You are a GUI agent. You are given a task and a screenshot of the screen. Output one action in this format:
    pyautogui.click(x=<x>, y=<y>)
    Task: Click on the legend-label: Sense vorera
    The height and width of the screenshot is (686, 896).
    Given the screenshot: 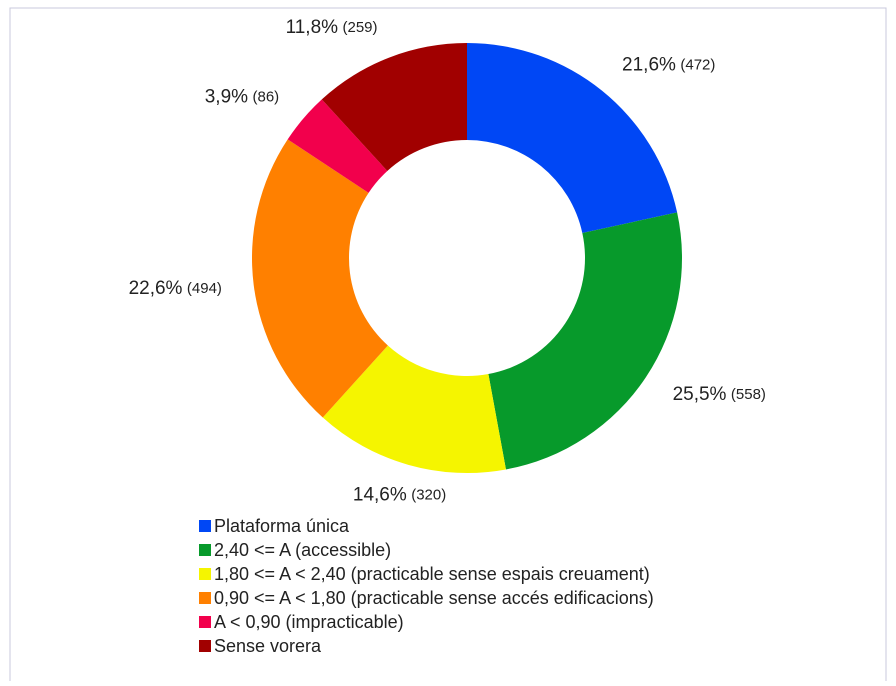 What is the action you would take?
    pyautogui.click(x=268, y=646)
    